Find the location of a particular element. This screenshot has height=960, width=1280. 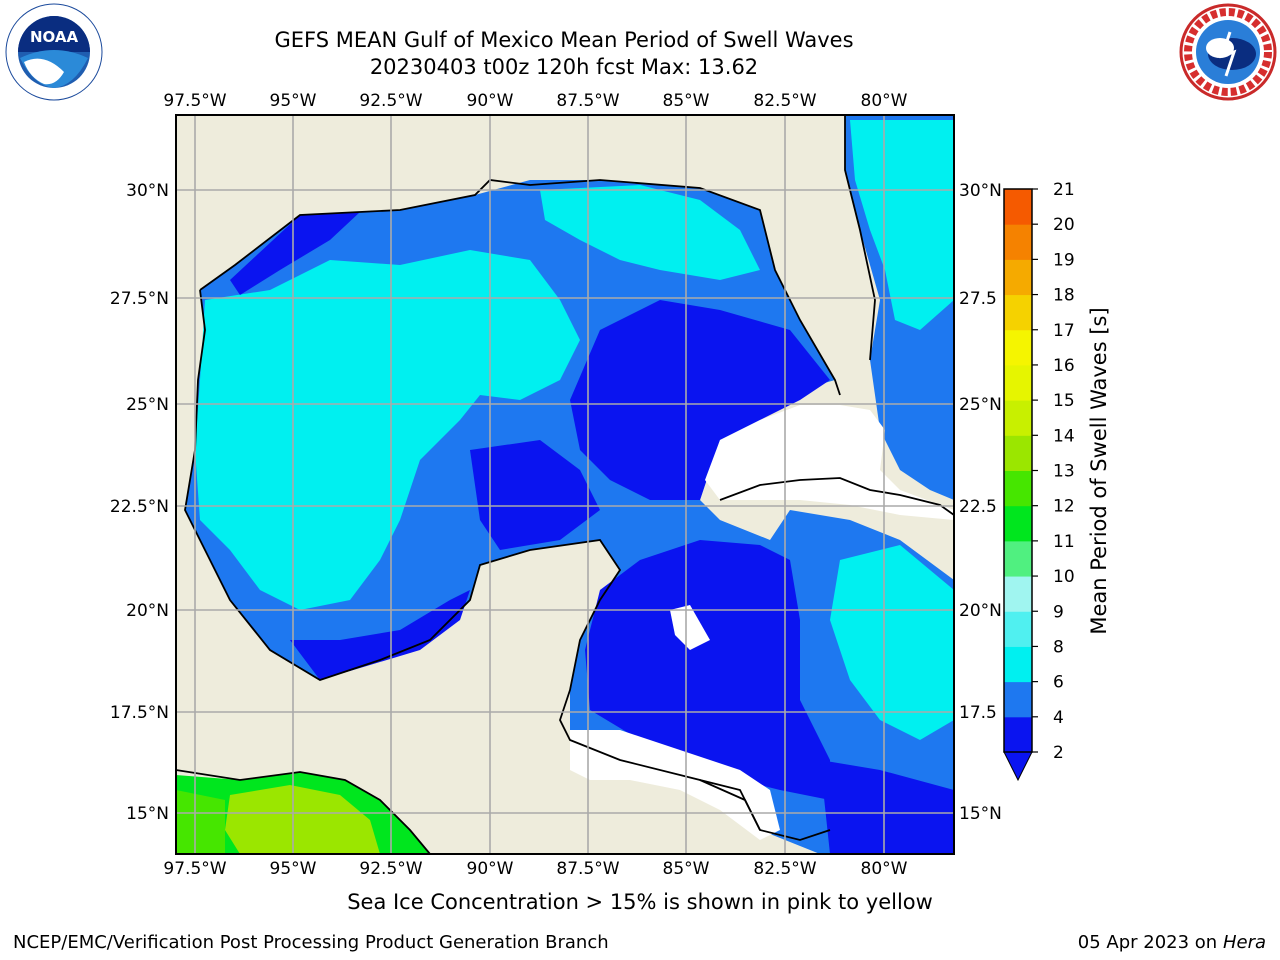

coastline-caribbean-south is located at coordinates (765, 810).